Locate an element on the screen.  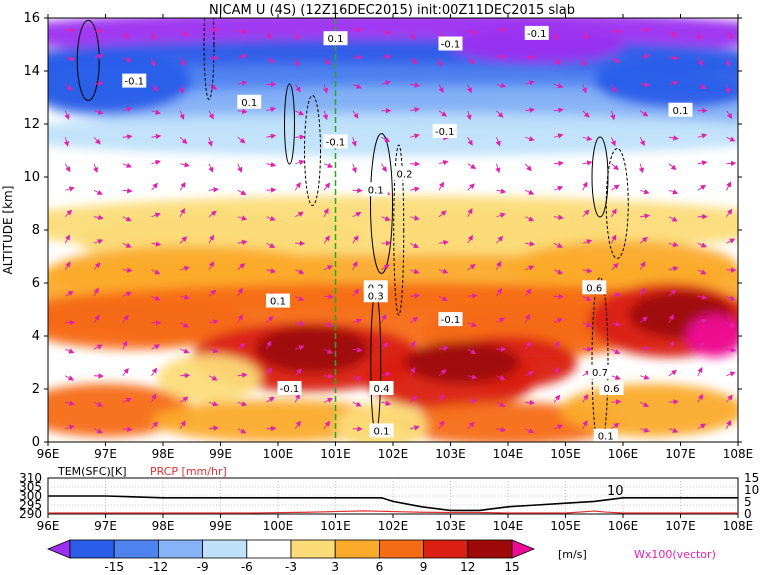
surface-right-tick-label: 15 is located at coordinates (751, 478).